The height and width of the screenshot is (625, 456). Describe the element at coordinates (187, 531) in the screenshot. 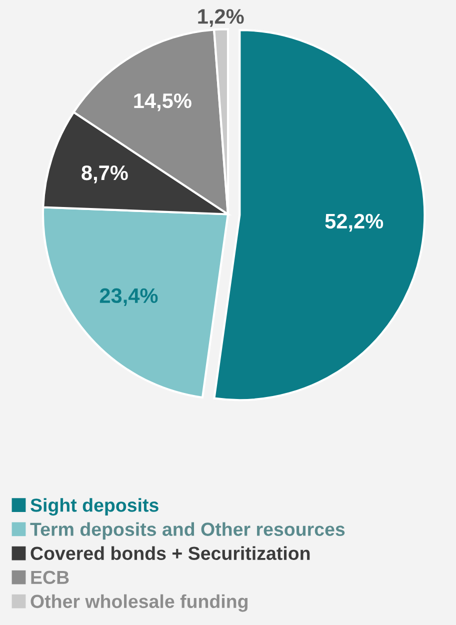

I see `legend-label: Term deposits and Other resources` at that location.